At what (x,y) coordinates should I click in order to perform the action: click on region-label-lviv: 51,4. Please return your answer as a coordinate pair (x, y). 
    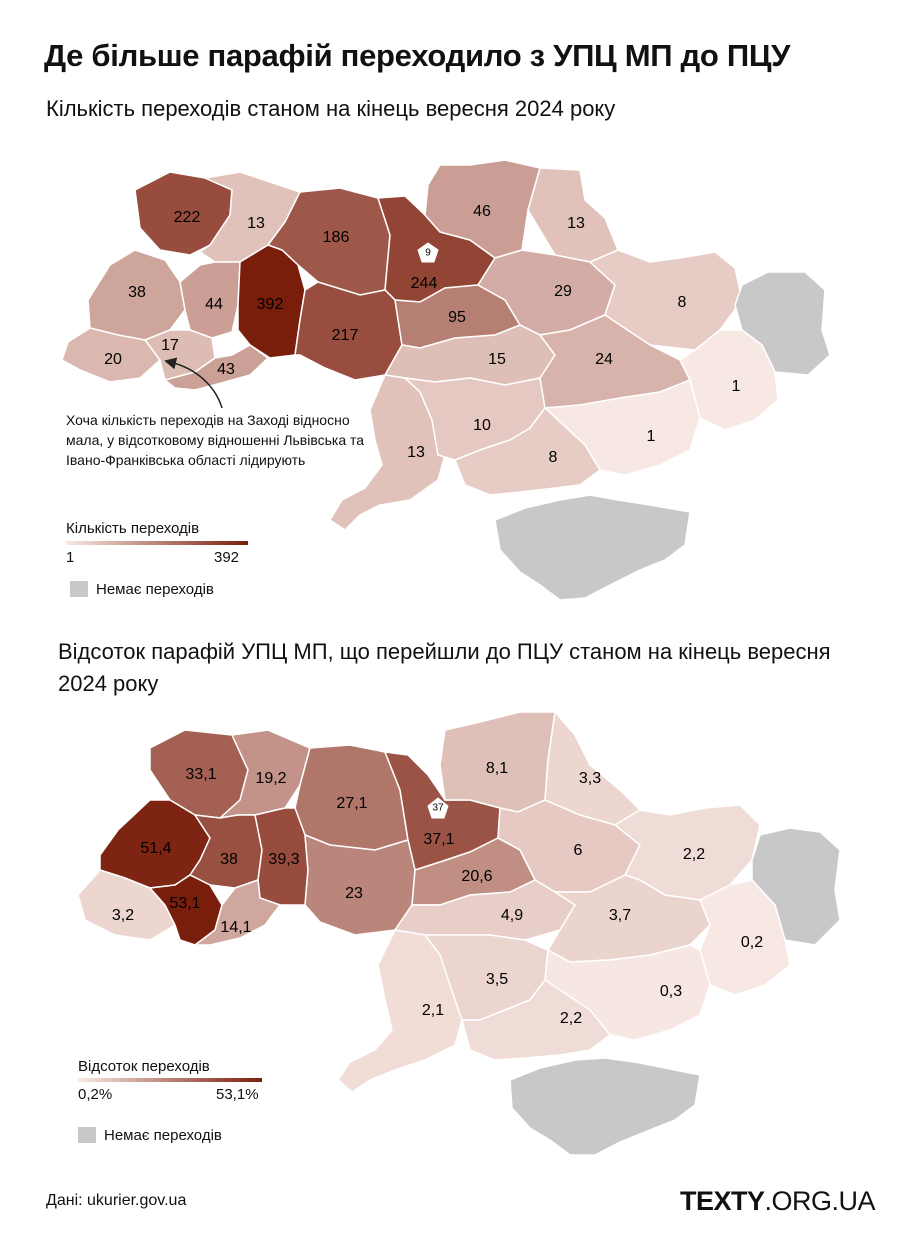
    Looking at the image, I should click on (155, 848).